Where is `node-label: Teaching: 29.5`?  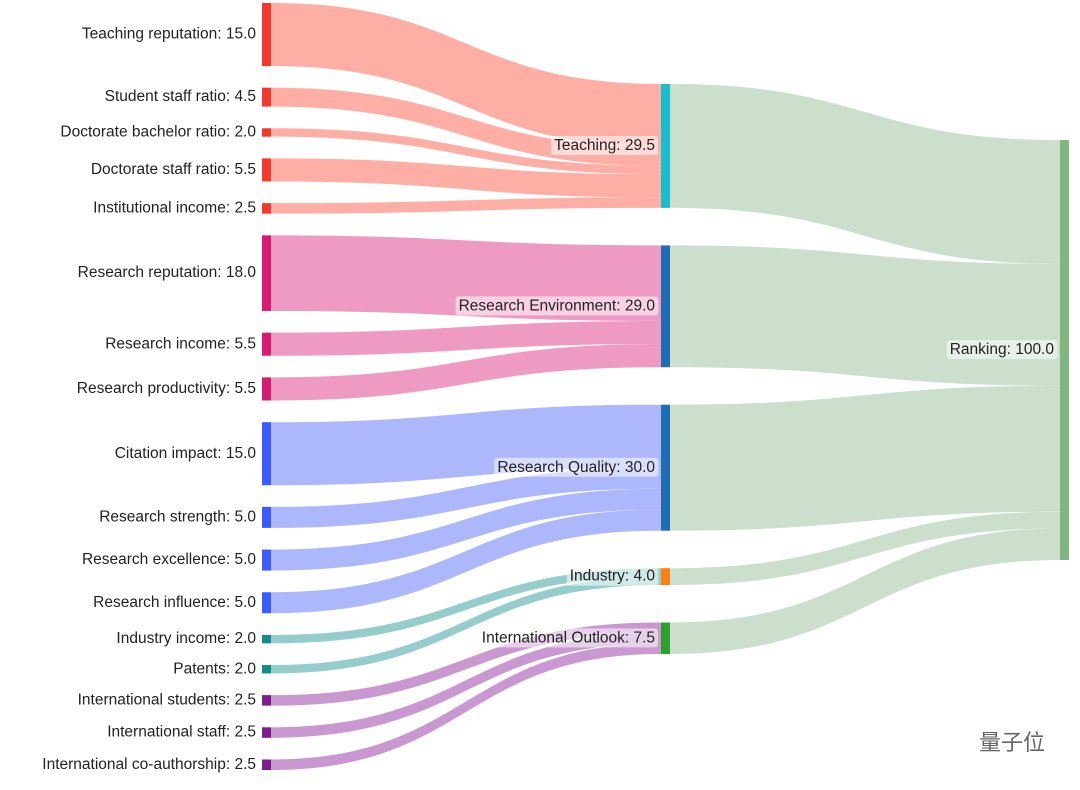 node-label: Teaching: 29.5 is located at coordinates (604, 145).